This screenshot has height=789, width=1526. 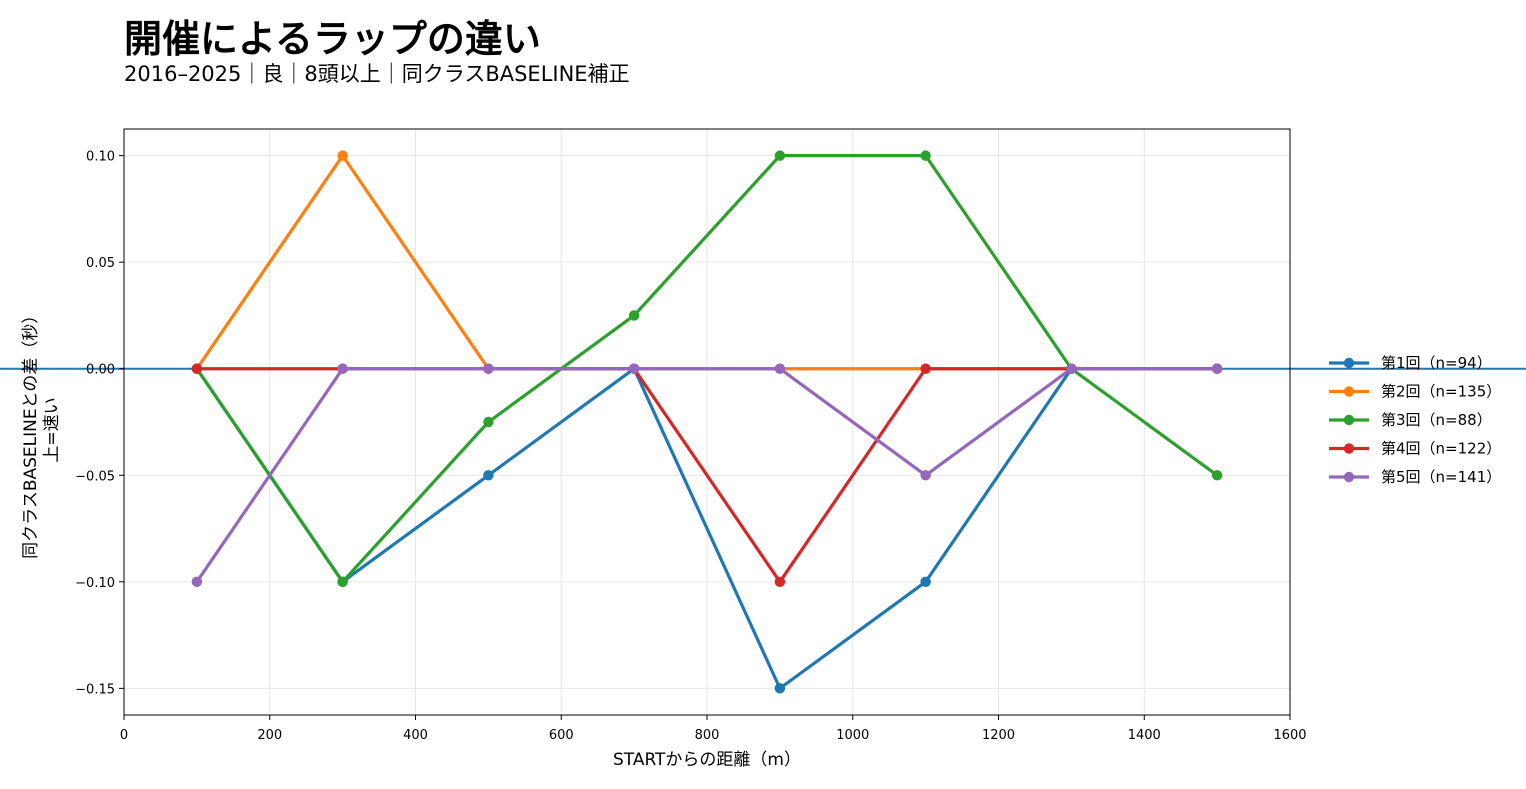 What do you see at coordinates (707, 735) in the screenshot?
I see `x-tick-label: 800` at bounding box center [707, 735].